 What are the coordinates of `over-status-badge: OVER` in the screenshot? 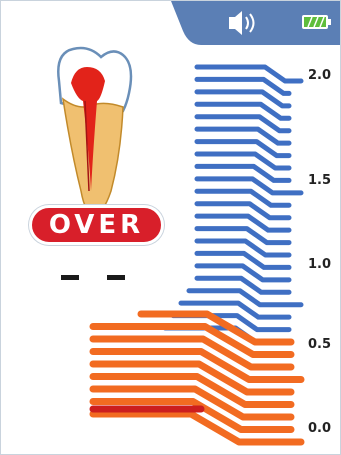 It's located at (96, 225).